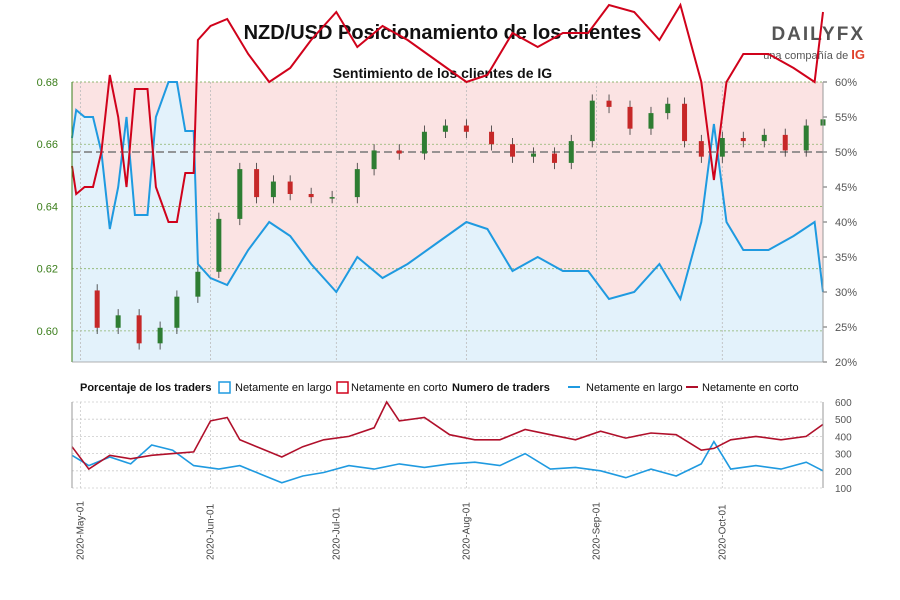 This screenshot has width=900, height=600. I want to click on count-y-tick-label: 200, so click(843, 472).